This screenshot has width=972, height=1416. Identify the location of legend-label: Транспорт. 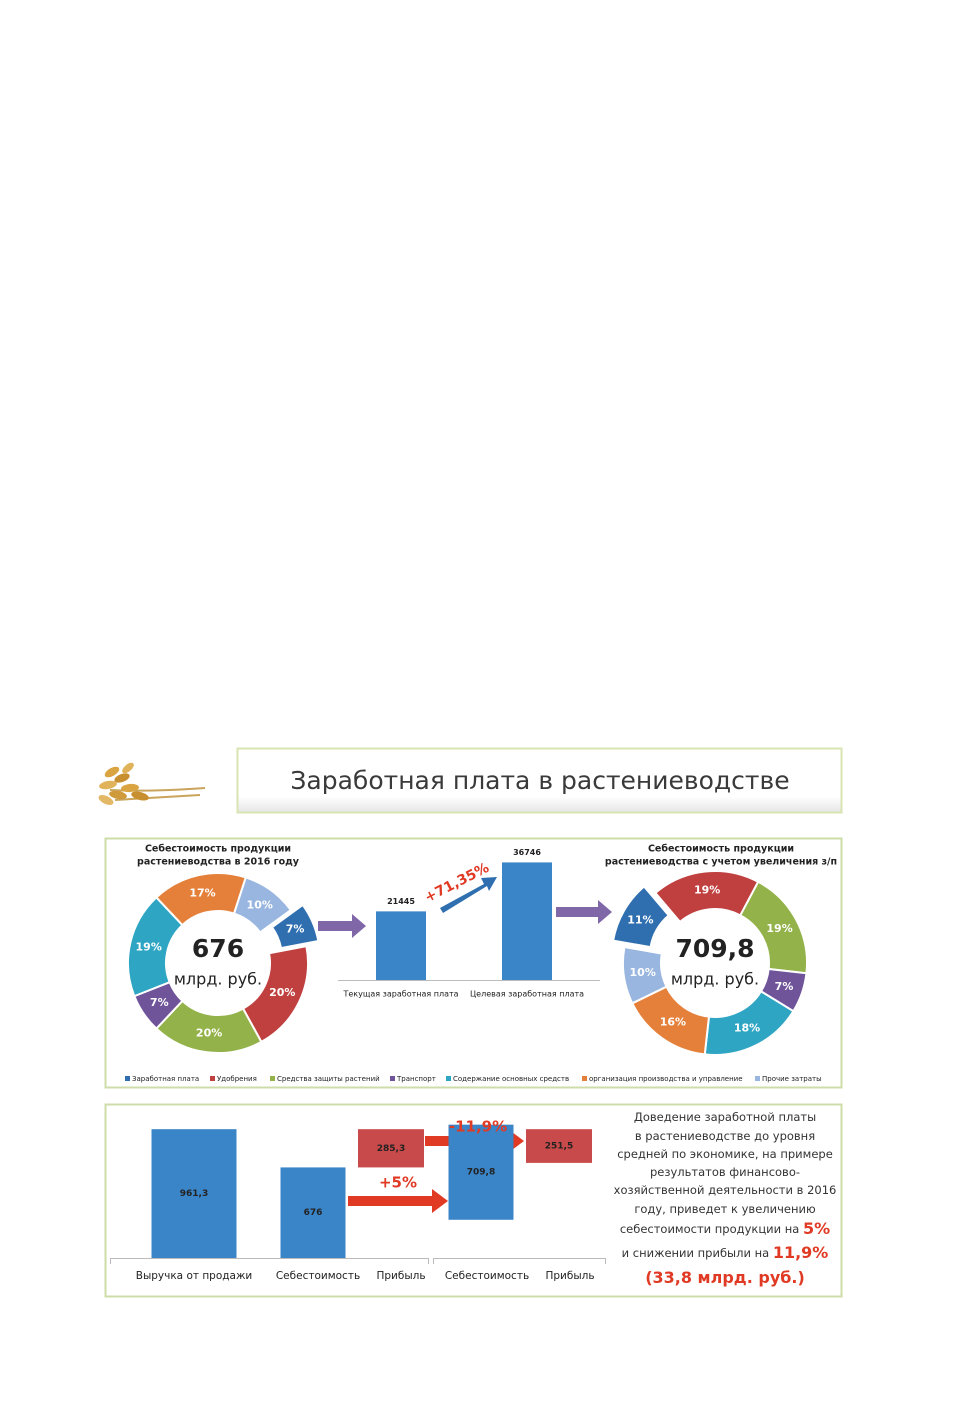
(416, 1079).